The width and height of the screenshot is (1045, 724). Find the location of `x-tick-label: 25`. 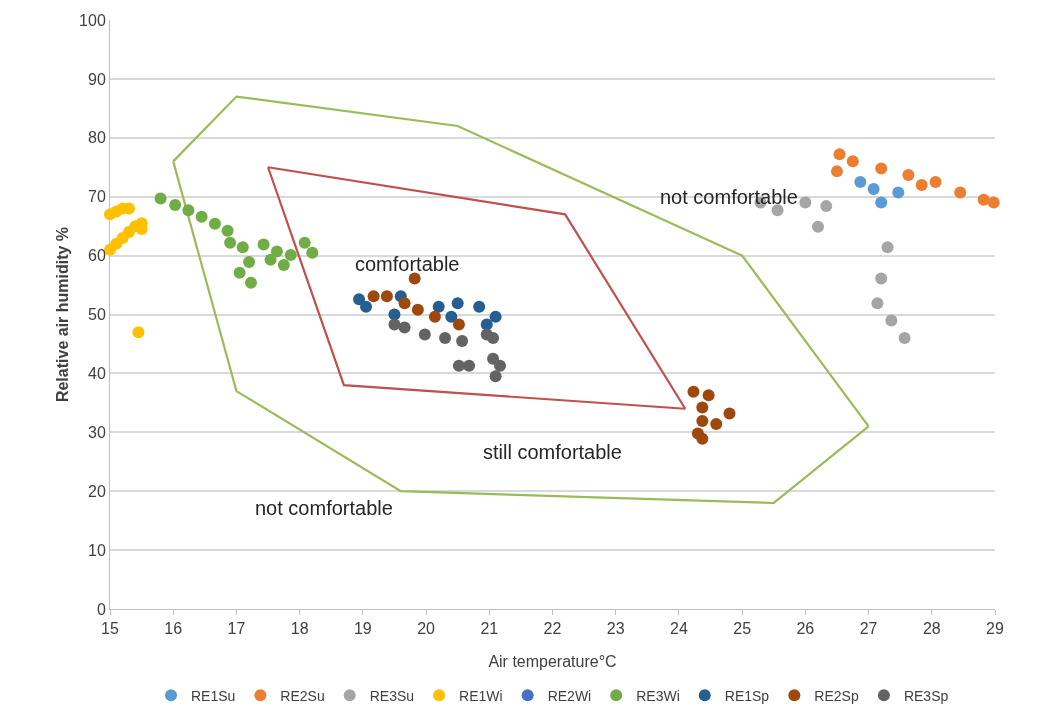

x-tick-label: 25 is located at coordinates (742, 629).